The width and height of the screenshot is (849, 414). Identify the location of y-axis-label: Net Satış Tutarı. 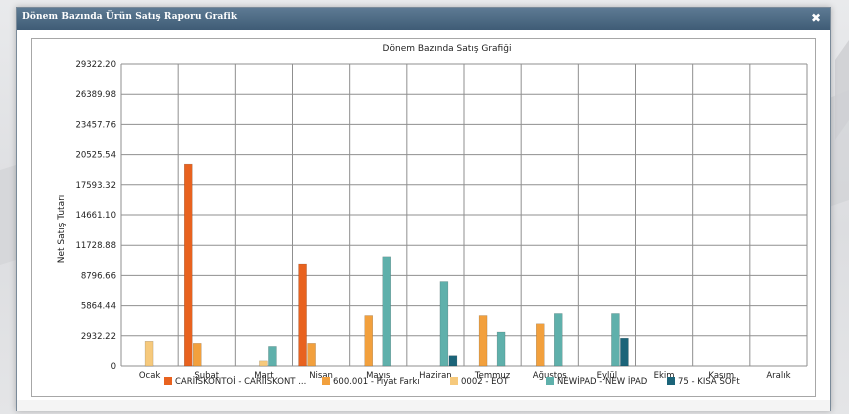
(62, 229).